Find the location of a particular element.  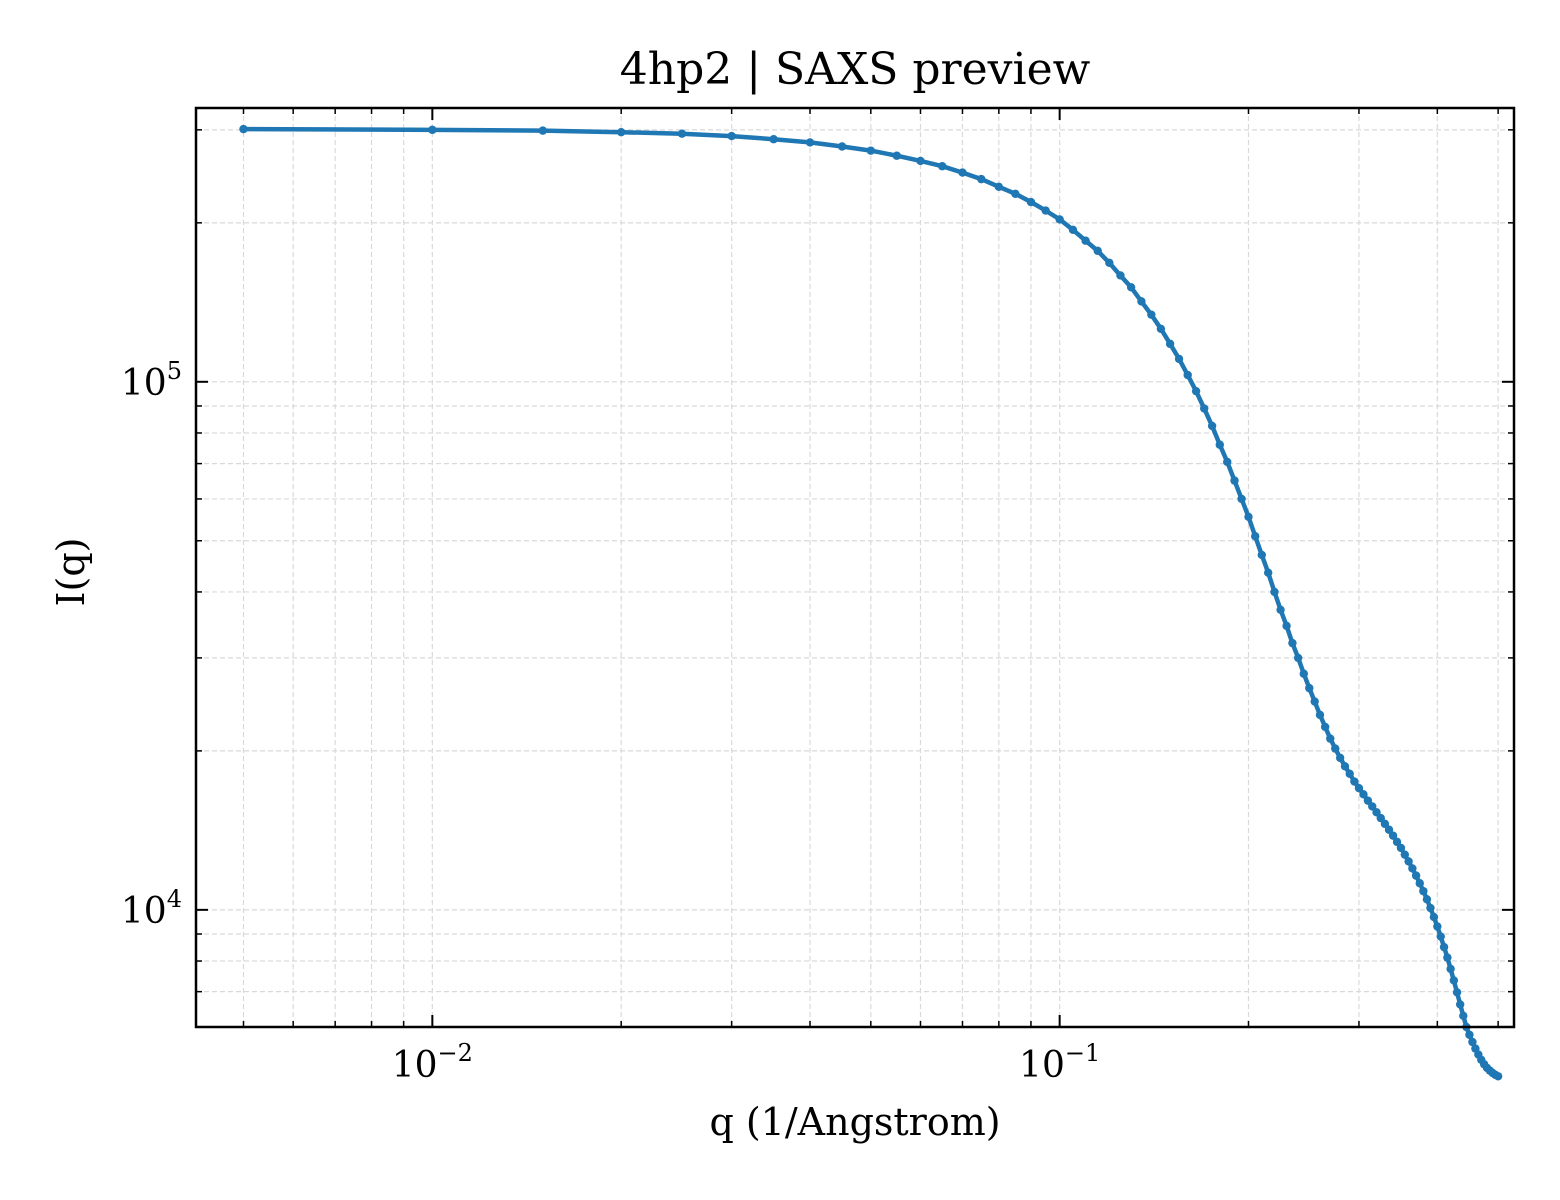

x-tick-label: 10⁻² is located at coordinates (432, 1062).